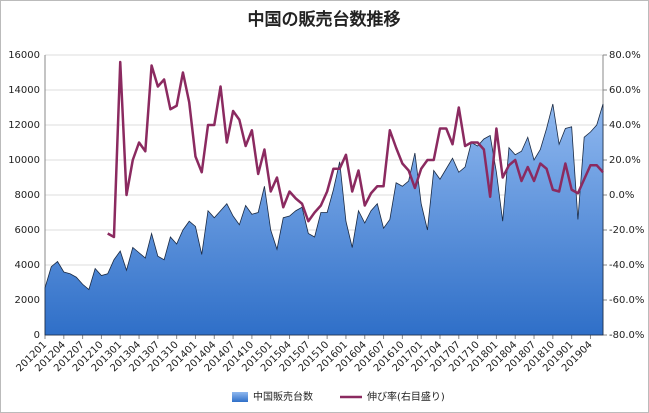 Image resolution: width=649 pixels, height=413 pixels. I want to click on y-tick-label: 6000, so click(27, 230).